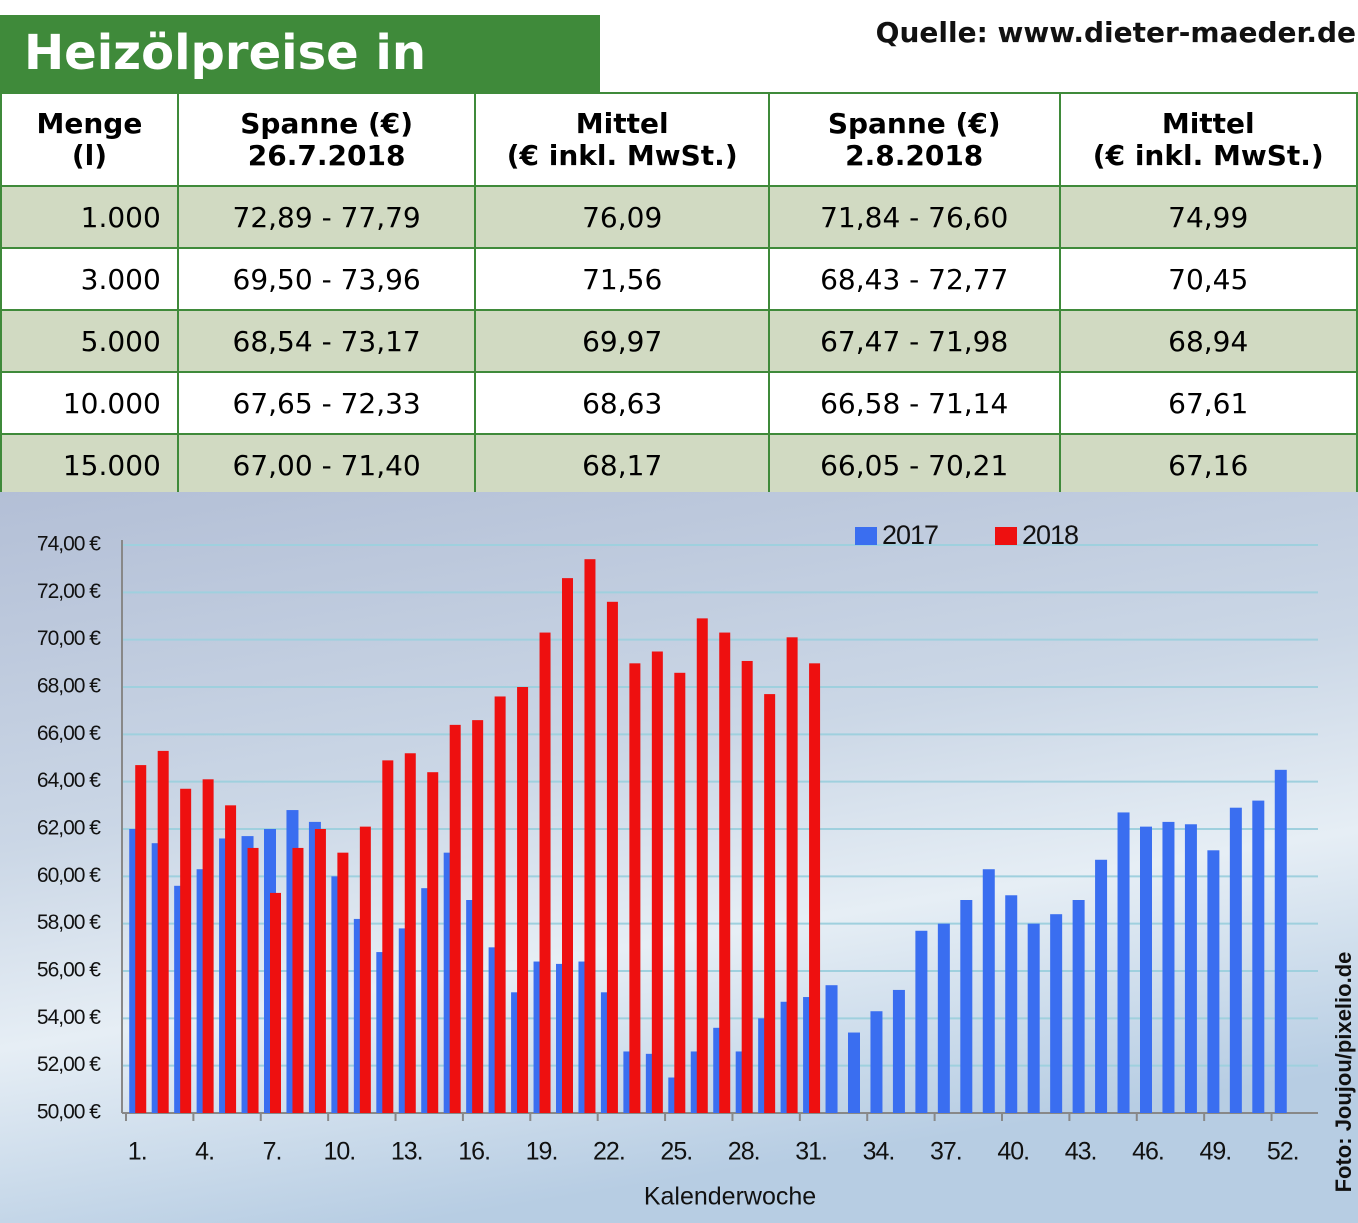  What do you see at coordinates (914, 403) in the screenshot?
I see `table-cell: 66,58 - 71,14` at bounding box center [914, 403].